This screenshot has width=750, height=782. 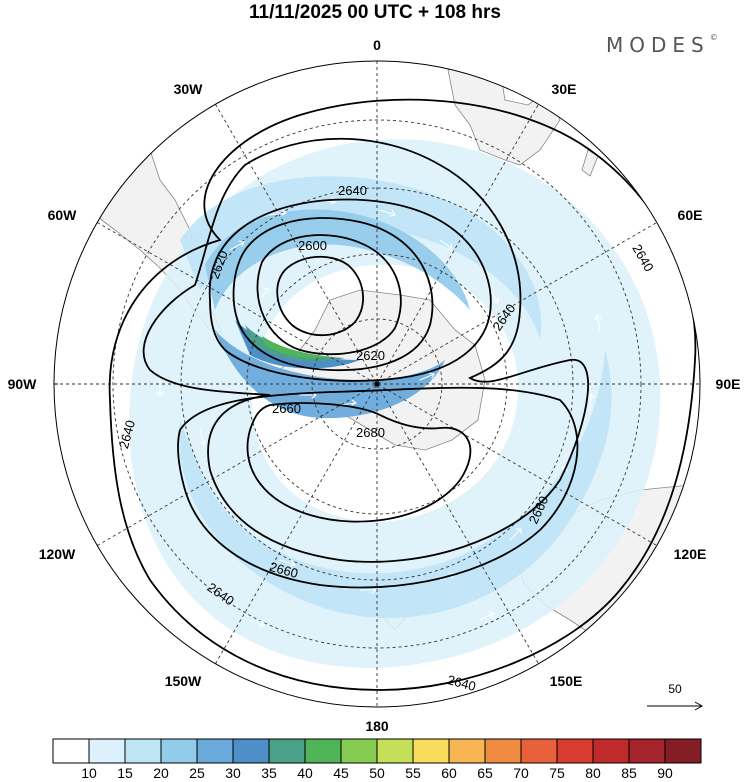 I want to click on lon-label-120e: 120E, so click(x=690, y=554).